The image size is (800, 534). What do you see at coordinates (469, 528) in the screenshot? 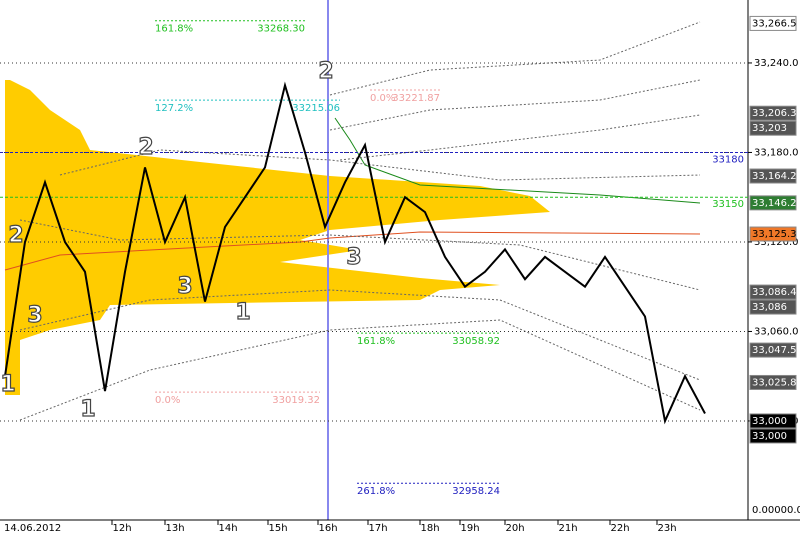
I see `x-tick-label: 19h` at bounding box center [469, 528].